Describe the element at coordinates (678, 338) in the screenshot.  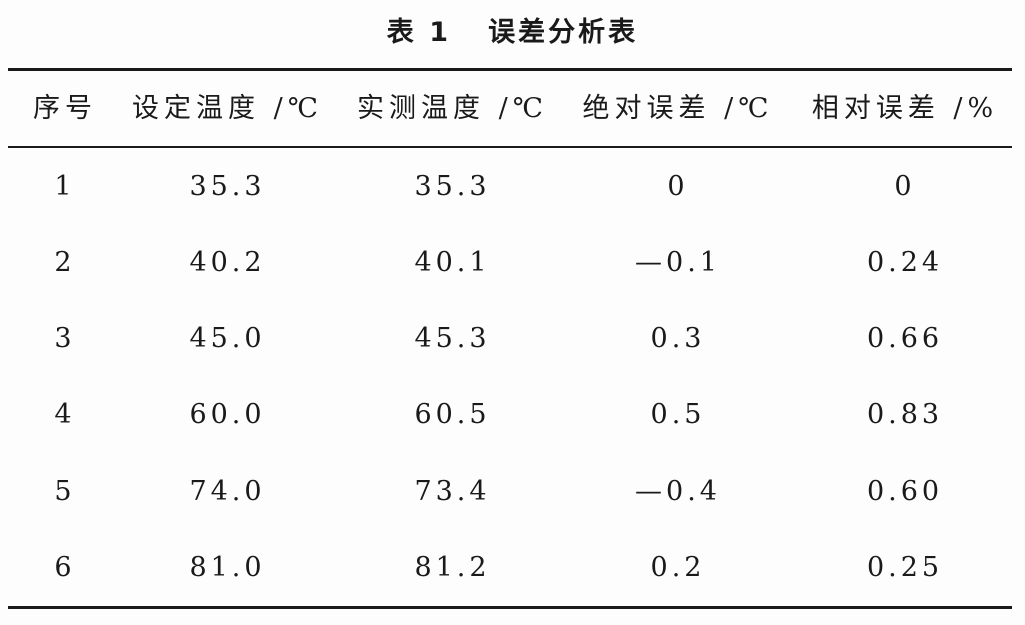
I see `cell-absolute-error: 0.3` at that location.